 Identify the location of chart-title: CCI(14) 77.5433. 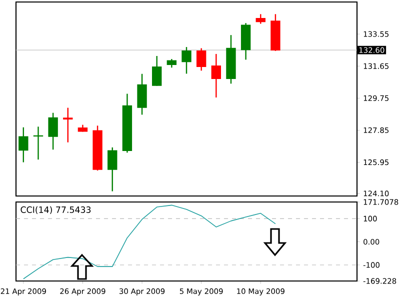
(55, 210).